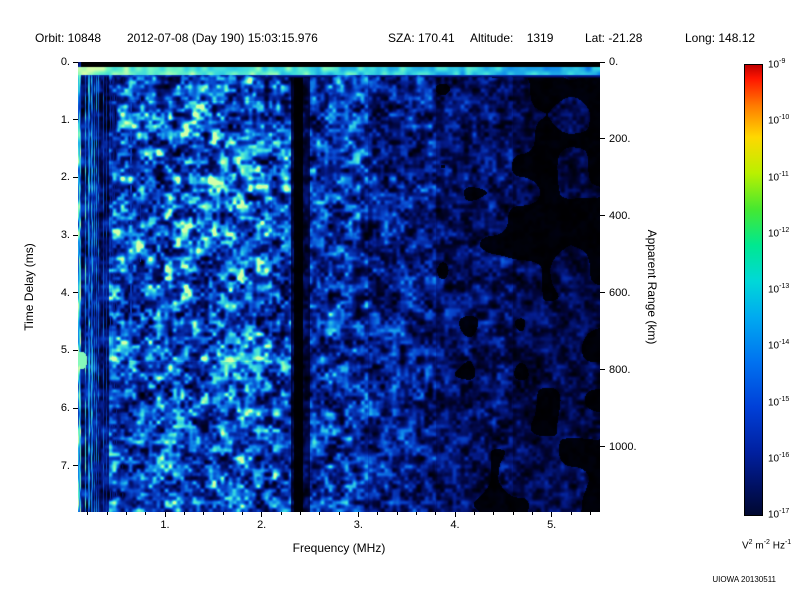  What do you see at coordinates (65, 119) in the screenshot?
I see `y-tick-label-left: 1.` at bounding box center [65, 119].